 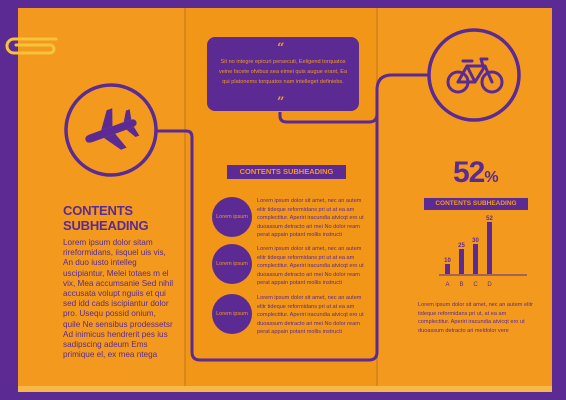 What do you see at coordinates (185, 197) in the screenshot?
I see `fold-line-left` at bounding box center [185, 197].